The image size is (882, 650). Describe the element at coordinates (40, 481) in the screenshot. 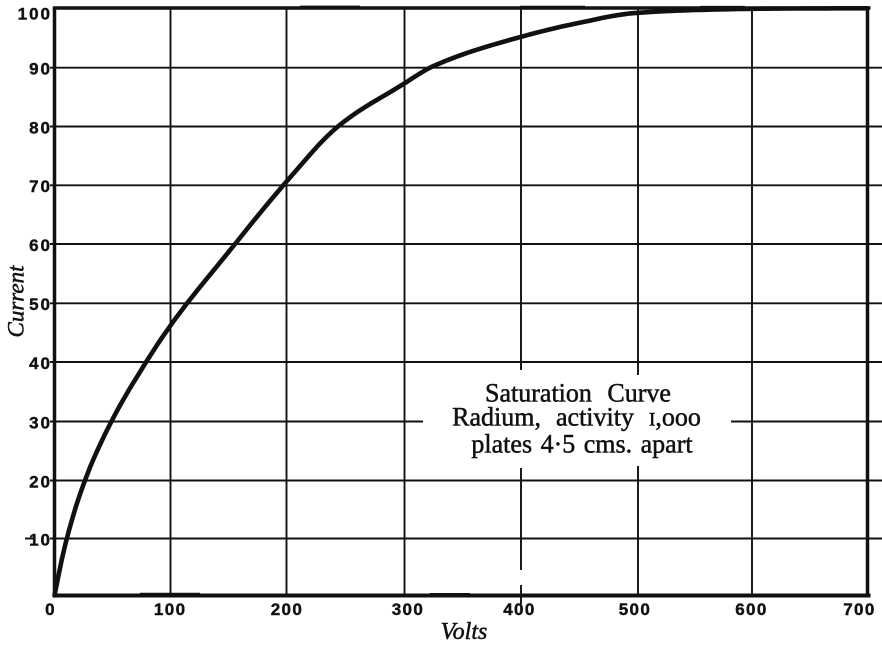

I see `svg-text: 20` at that location.